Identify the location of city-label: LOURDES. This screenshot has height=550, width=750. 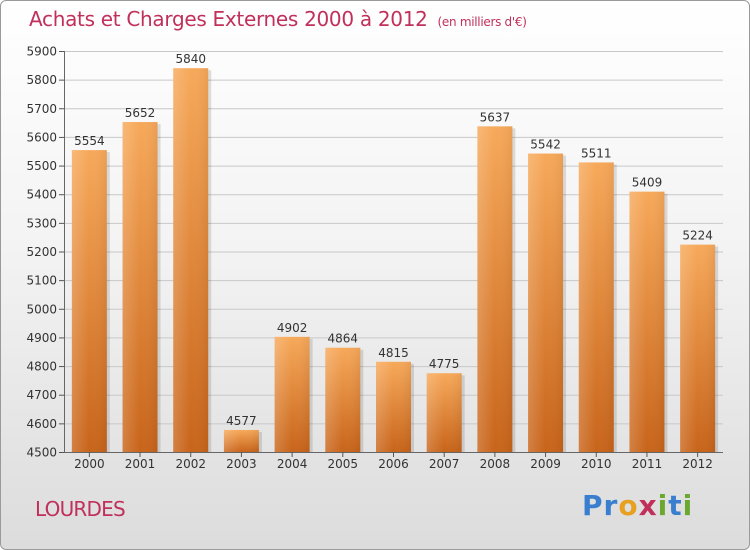
(80, 509).